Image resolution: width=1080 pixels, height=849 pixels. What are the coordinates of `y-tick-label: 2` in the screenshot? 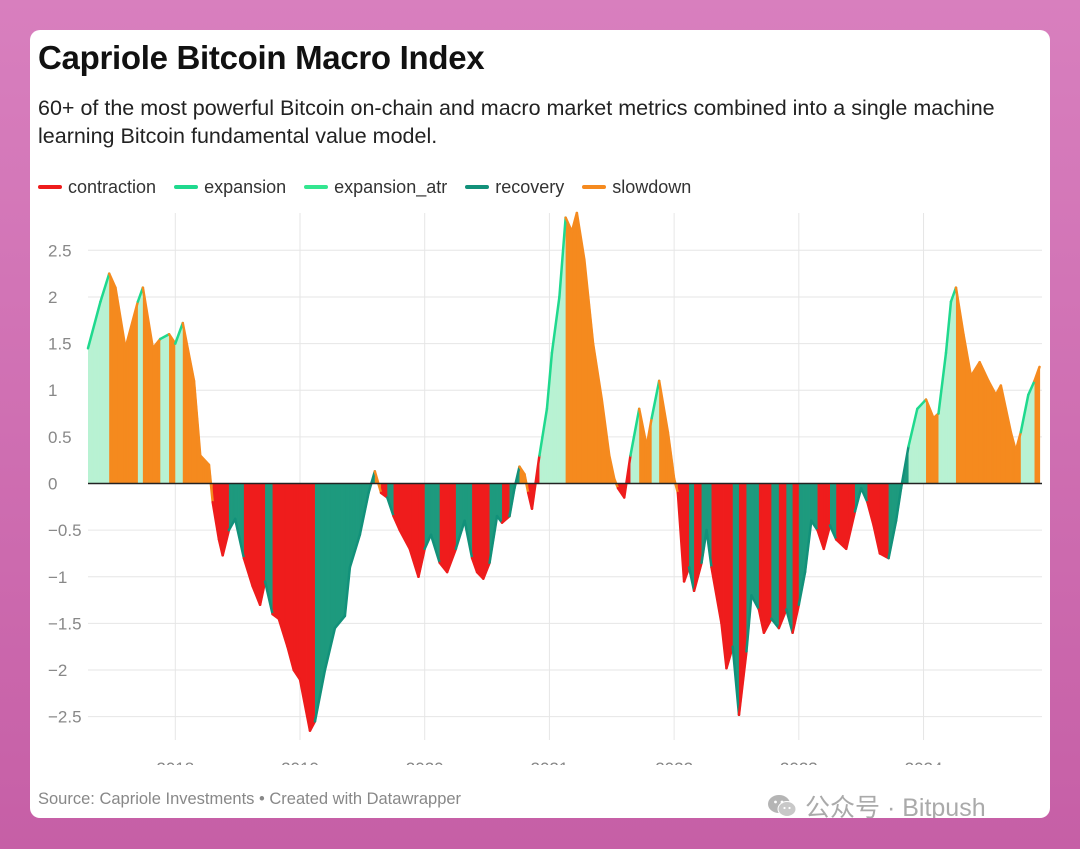 It's located at (52, 297).